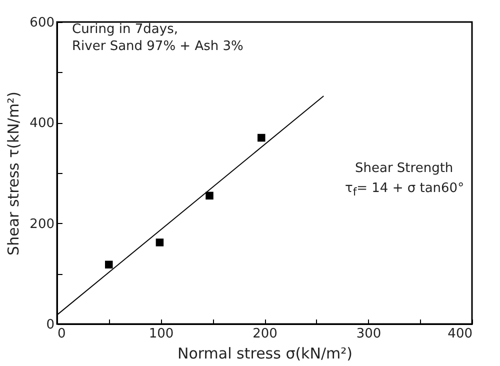  What do you see at coordinates (404, 169) in the screenshot?
I see `annotation: Shear Strength` at bounding box center [404, 169].